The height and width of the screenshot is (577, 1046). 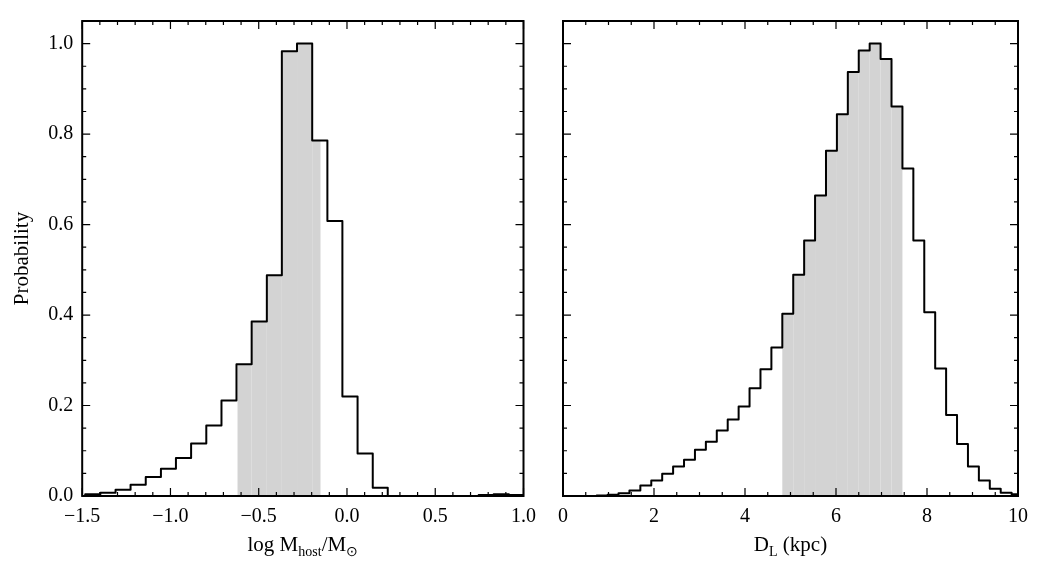 What do you see at coordinates (258, 515) in the screenshot?
I see `x-tick-label: −0.5` at bounding box center [258, 515].